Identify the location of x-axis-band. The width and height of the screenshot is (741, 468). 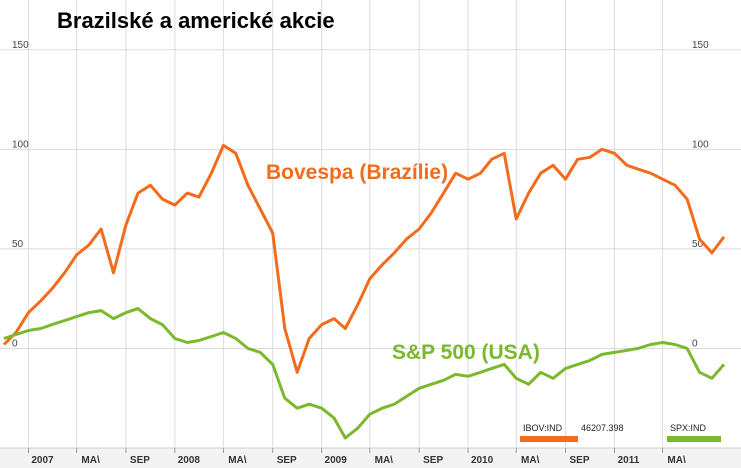
(370, 458).